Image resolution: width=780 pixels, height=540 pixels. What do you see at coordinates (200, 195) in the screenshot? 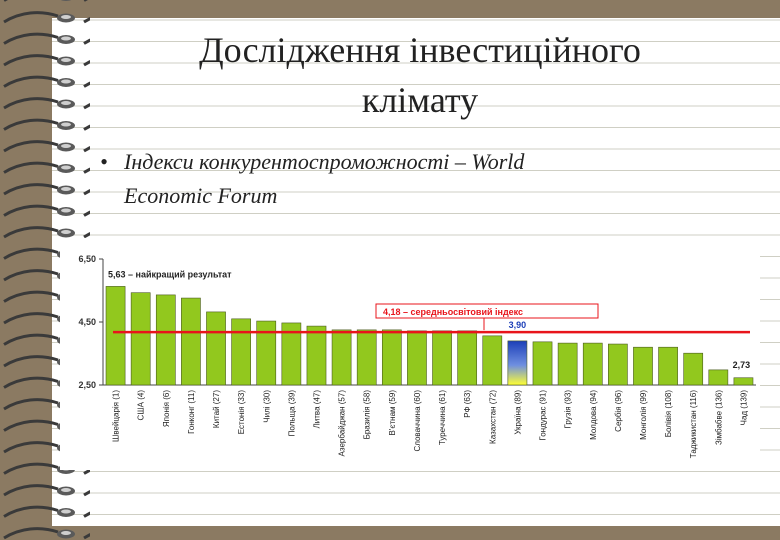
I see `bullet-line2: Economic Forum` at bounding box center [200, 195].